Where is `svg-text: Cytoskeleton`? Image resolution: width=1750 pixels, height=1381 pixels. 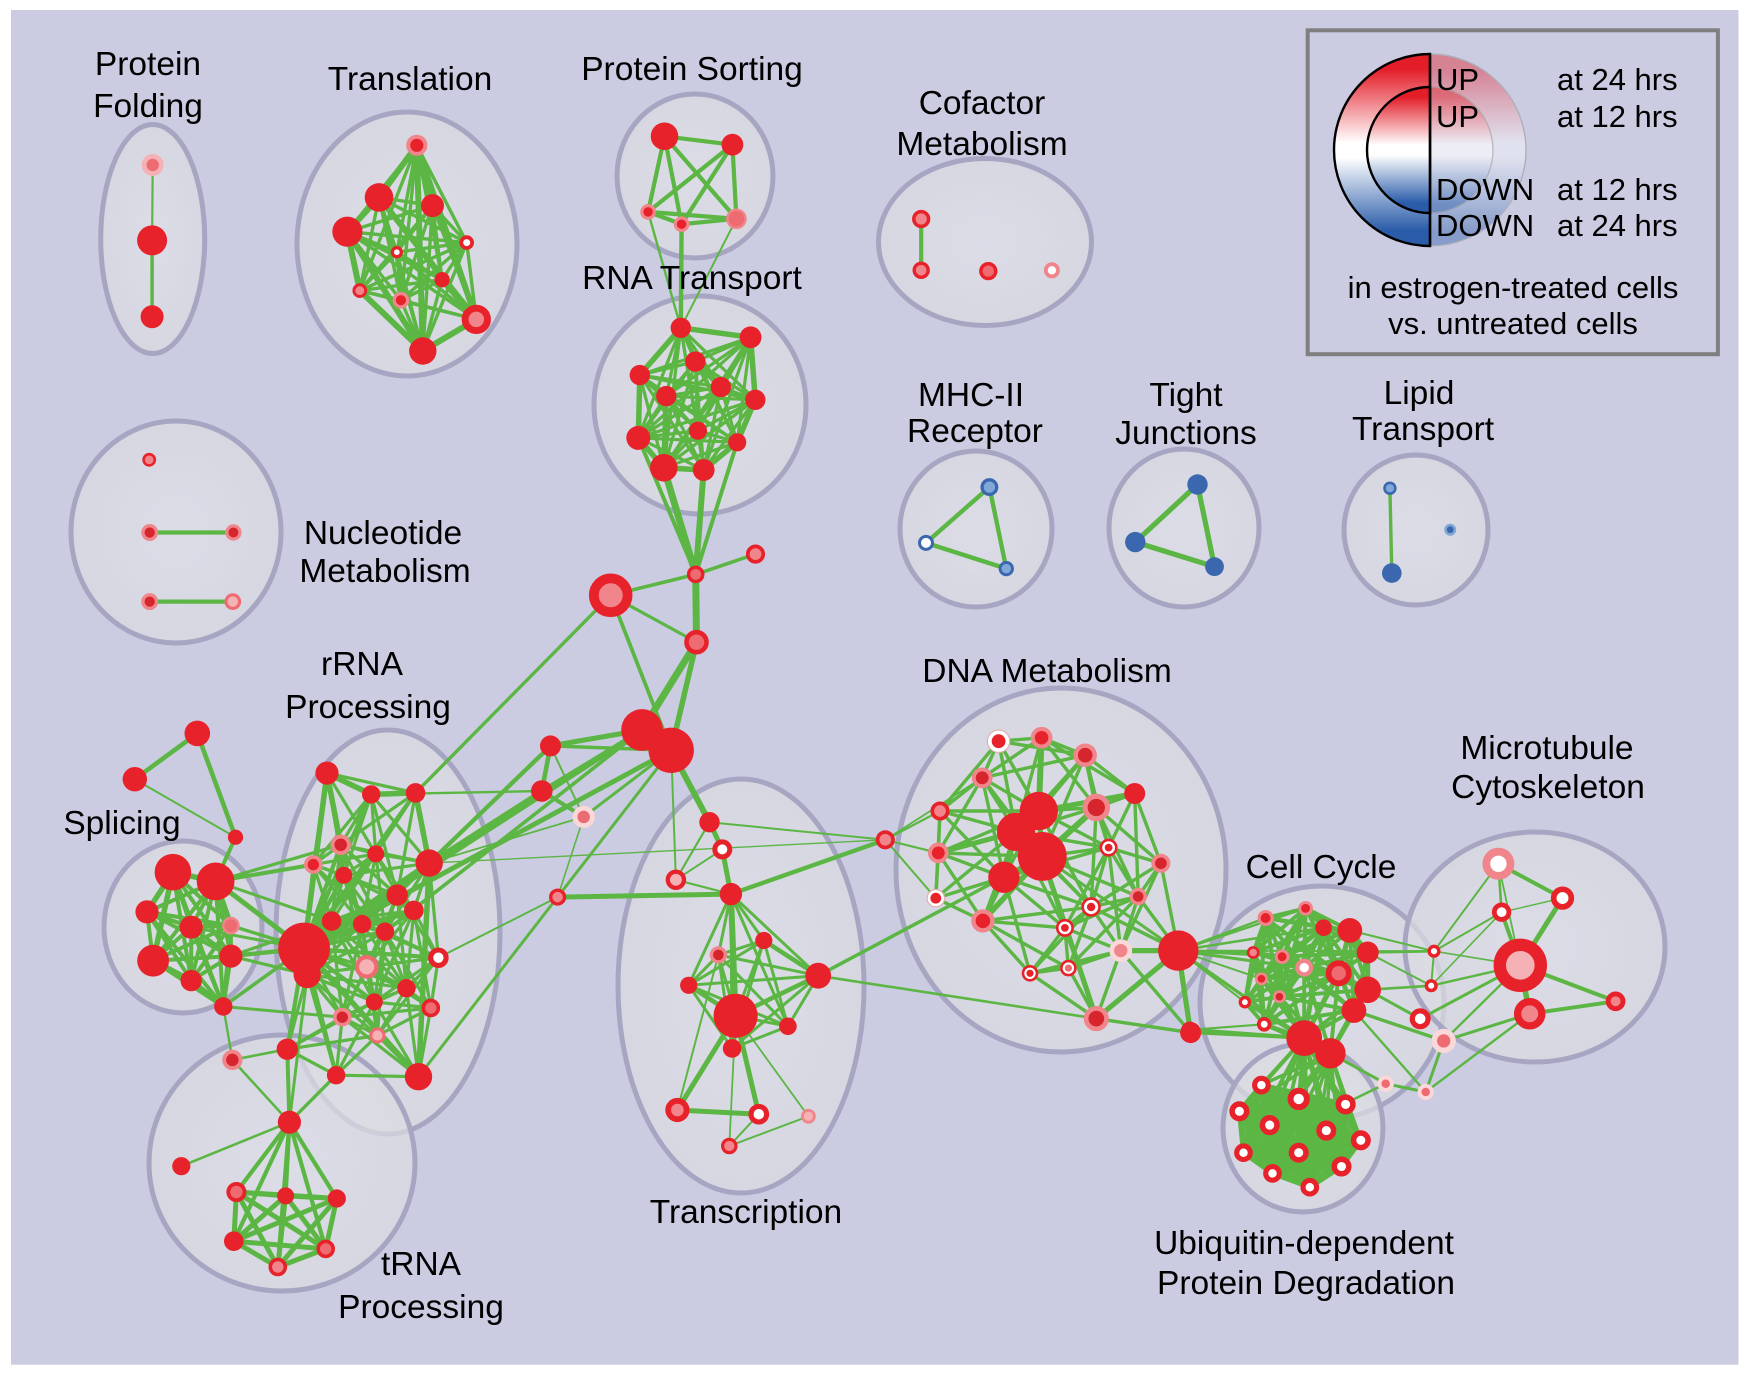 svg-text: Cytoskeleton is located at coordinates (1548, 787).